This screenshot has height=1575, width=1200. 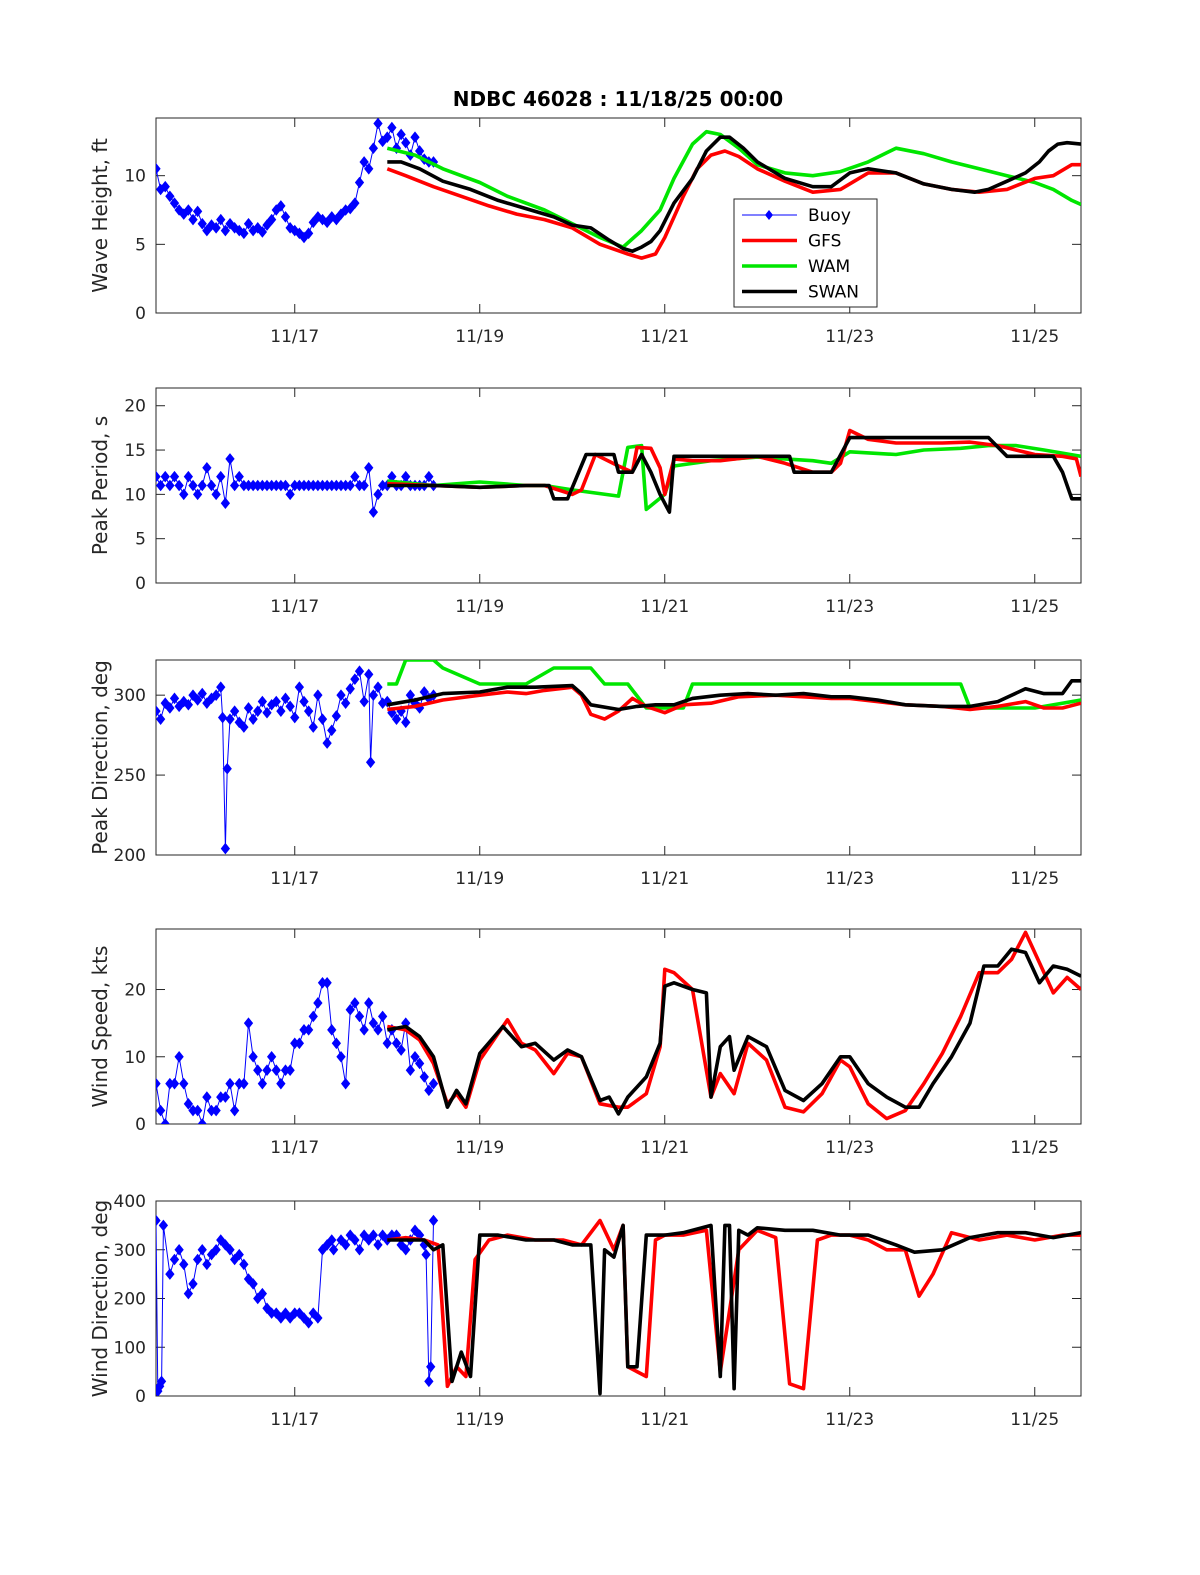 I want to click on wind-speed-ytick-label: 20, so click(x=135, y=991).